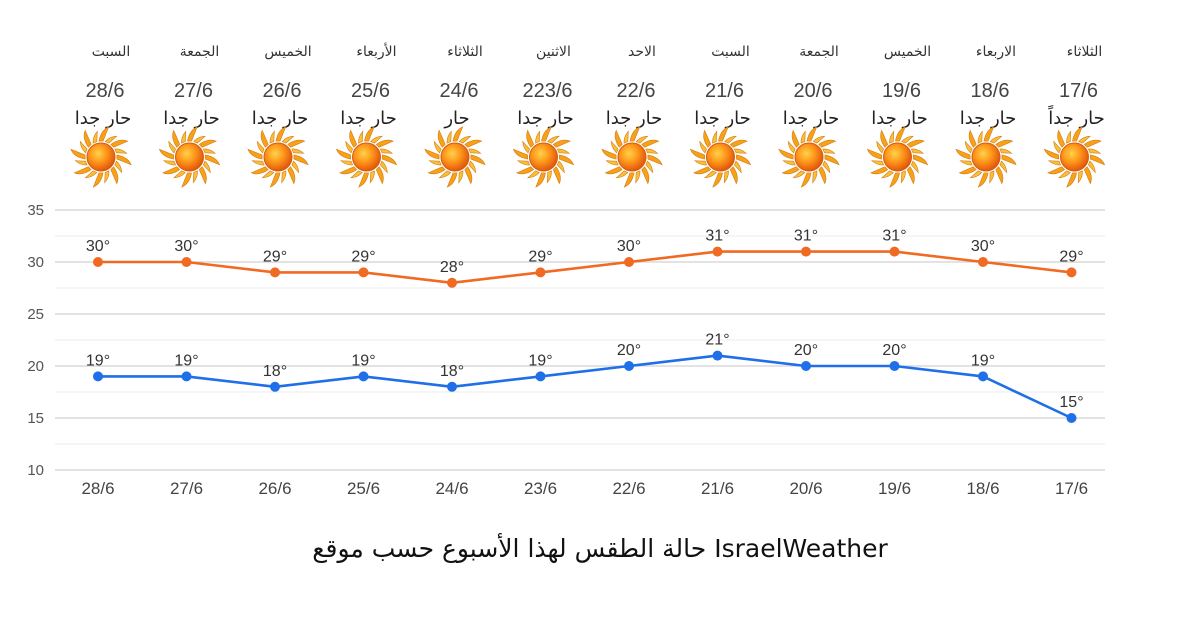 The height and width of the screenshot is (628, 1200). I want to click on x-tick-label: 24/6, so click(451, 488).